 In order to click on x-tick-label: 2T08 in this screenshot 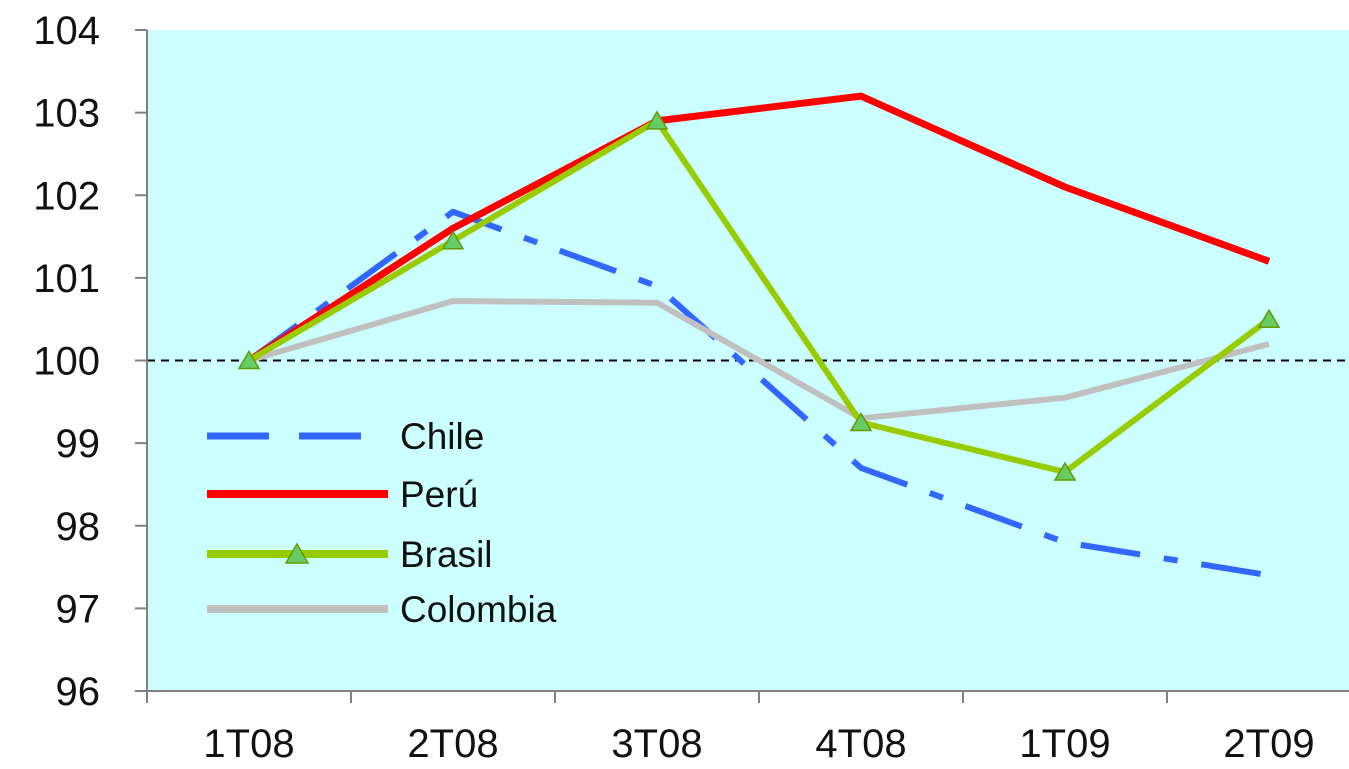, I will do `click(452, 743)`.